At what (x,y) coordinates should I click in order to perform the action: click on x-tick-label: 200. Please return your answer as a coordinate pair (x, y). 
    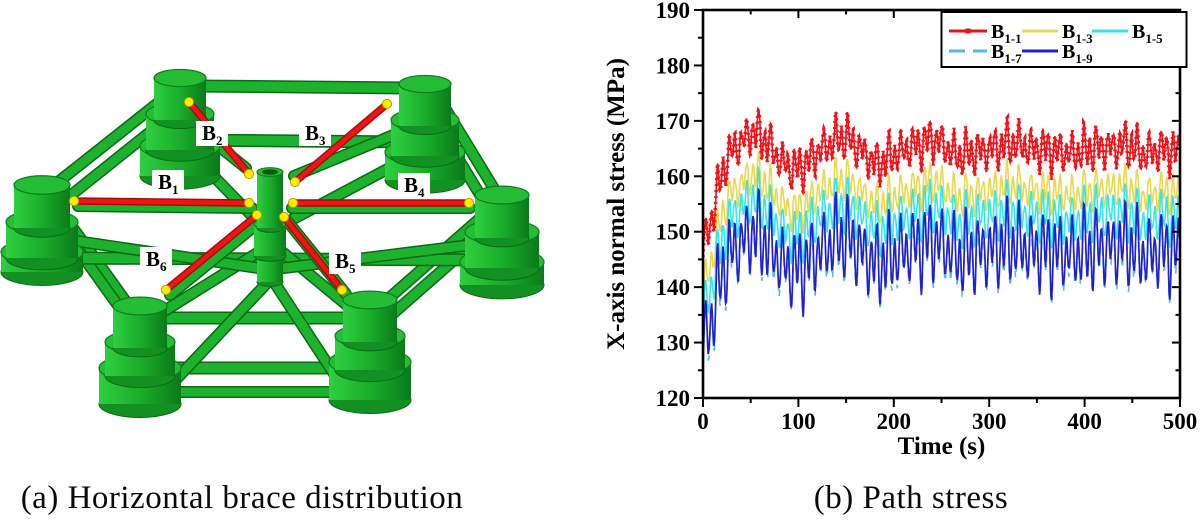
    Looking at the image, I should click on (894, 421).